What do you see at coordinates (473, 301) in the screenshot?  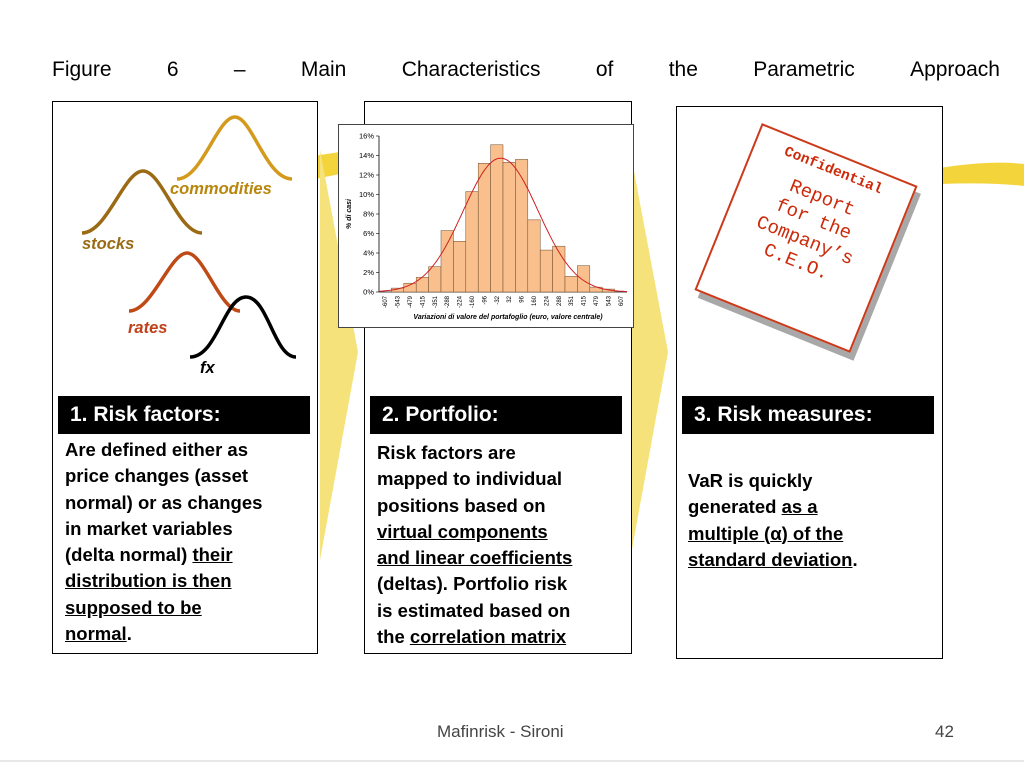 I see `x-tick-label: -160` at bounding box center [473, 301].